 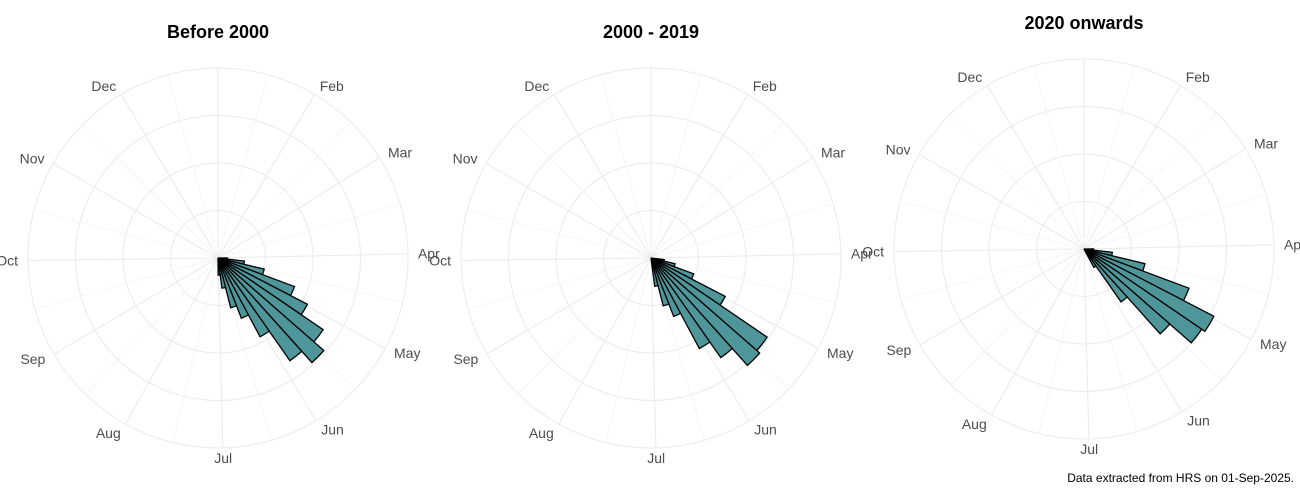 I want to click on panel-title: 2020 onwards, so click(x=1083, y=23).